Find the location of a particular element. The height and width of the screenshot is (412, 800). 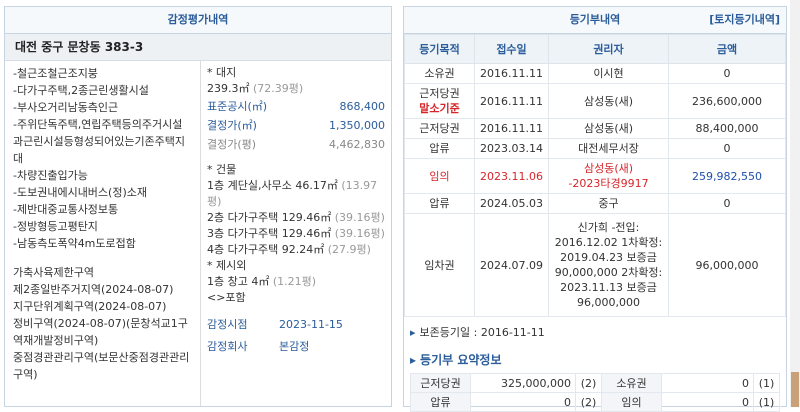

registry-row: 근저당권 2016.11.11 삼성동(새) 88,400,000 is located at coordinates (595, 128).